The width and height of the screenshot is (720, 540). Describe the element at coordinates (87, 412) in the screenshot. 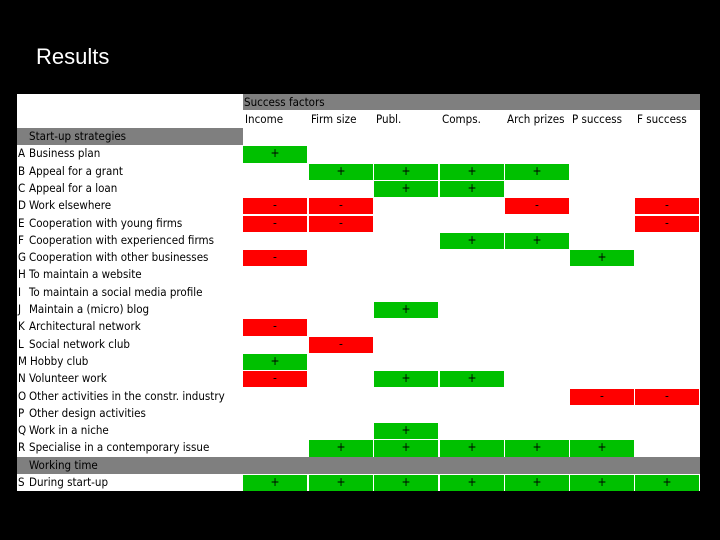

I see `row-label: Other design activities` at that location.